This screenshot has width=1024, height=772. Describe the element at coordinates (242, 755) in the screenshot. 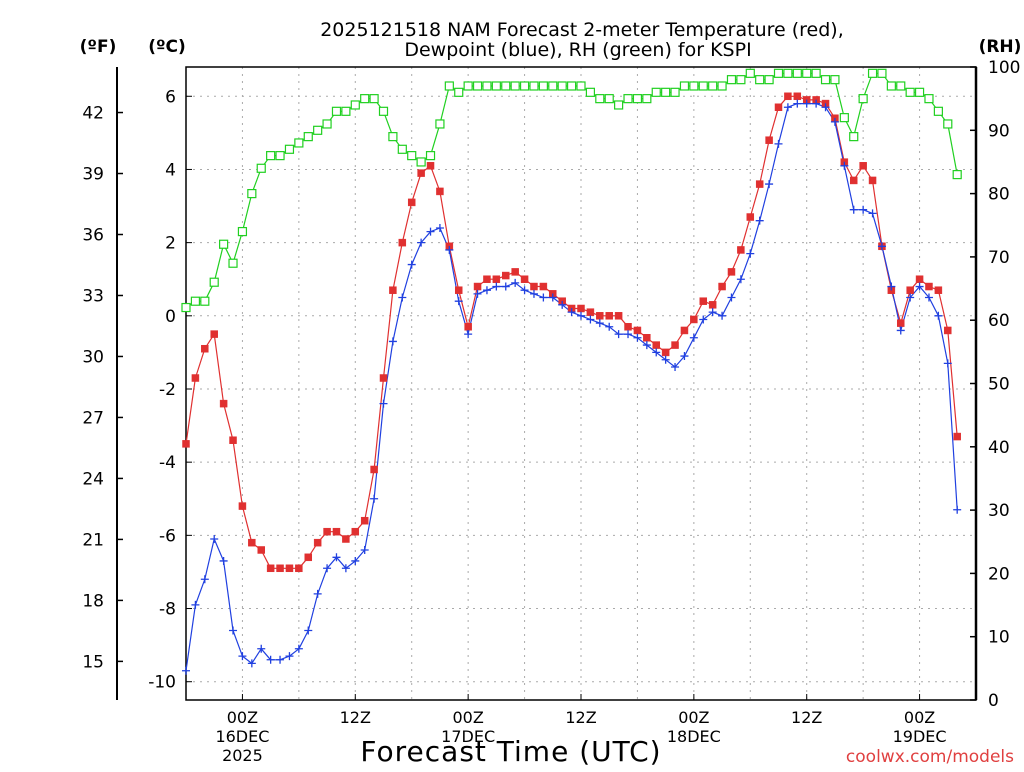

I see `x-tick-label-year: 2025` at that location.